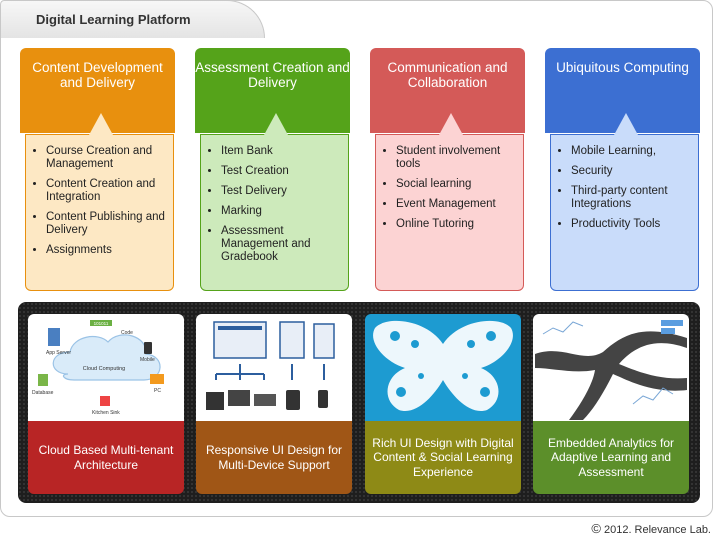 This screenshot has height=540, width=717. I want to click on analytics-image, so click(611, 367).